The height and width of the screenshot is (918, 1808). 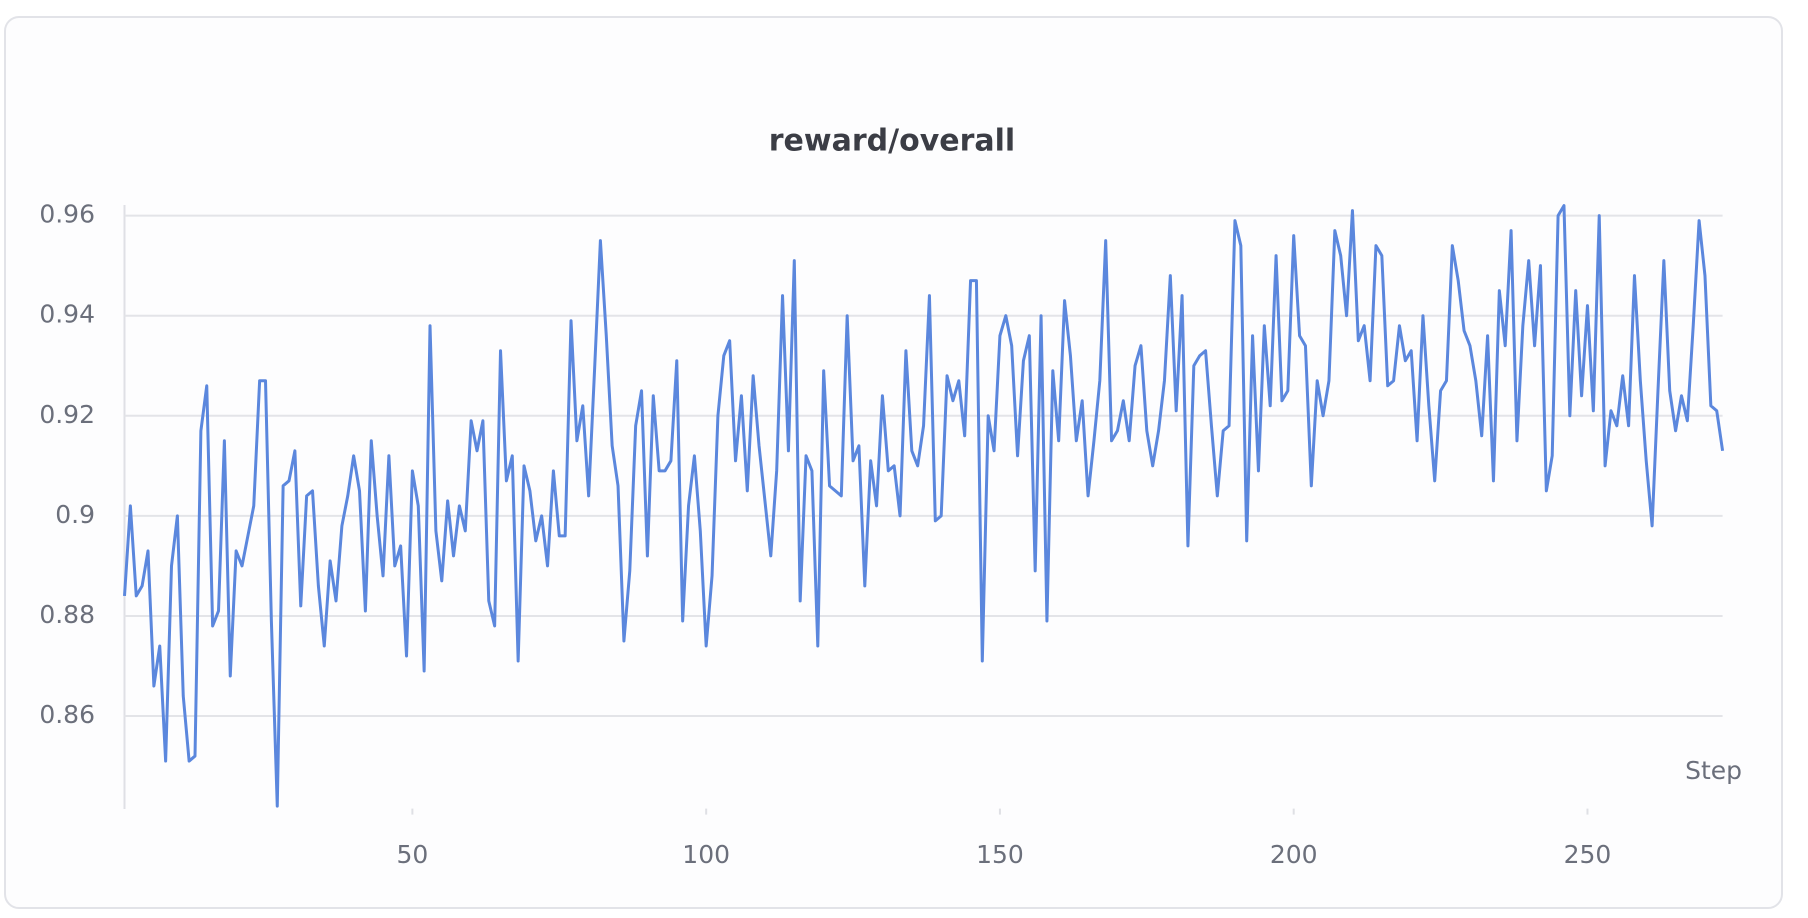 I want to click on y-tick-label: 0.9, so click(x=75, y=514).